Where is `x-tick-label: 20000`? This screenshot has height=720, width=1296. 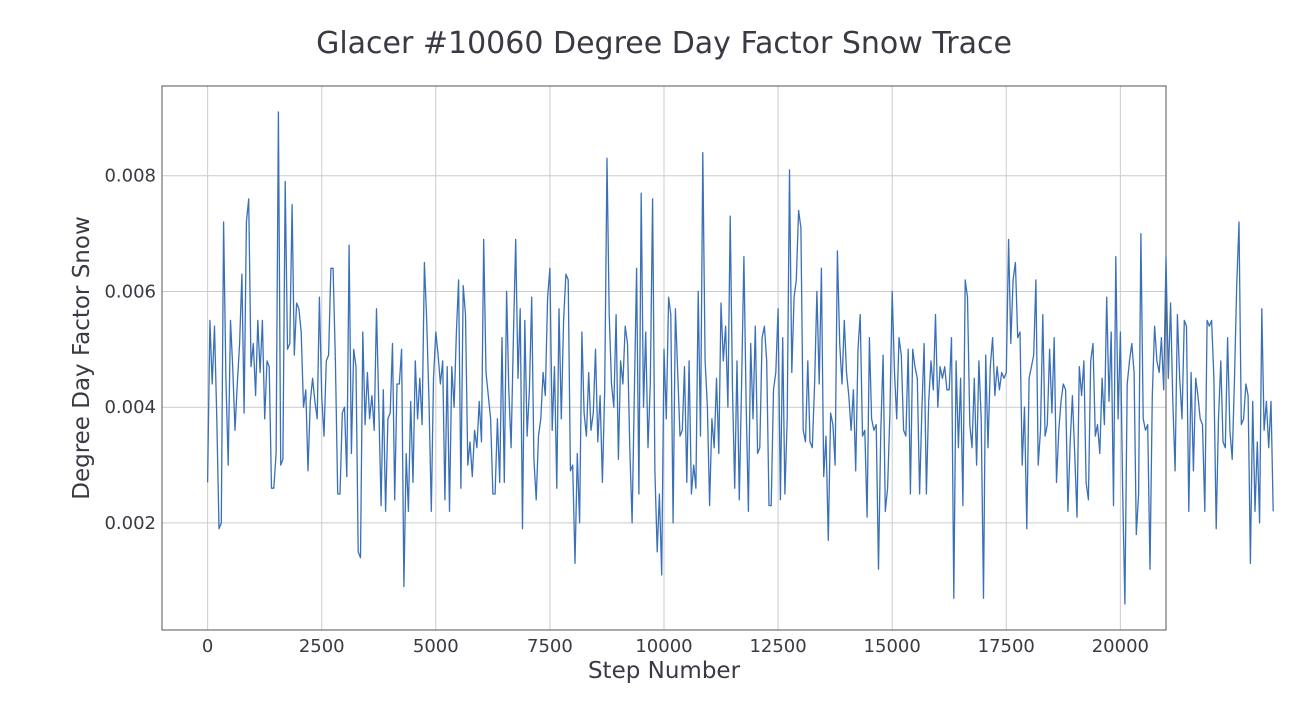 x-tick-label: 20000 is located at coordinates (1120, 646).